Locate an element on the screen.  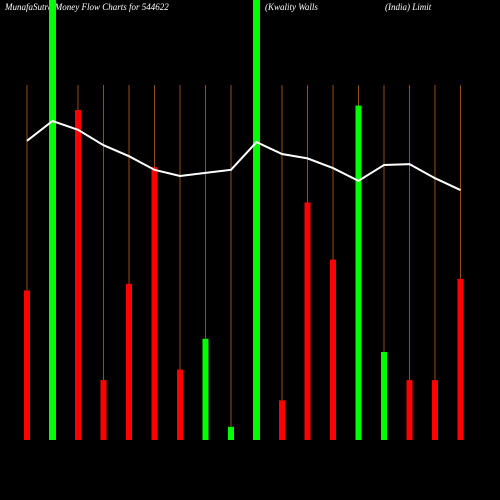
trend-line is located at coordinates (243, 155).